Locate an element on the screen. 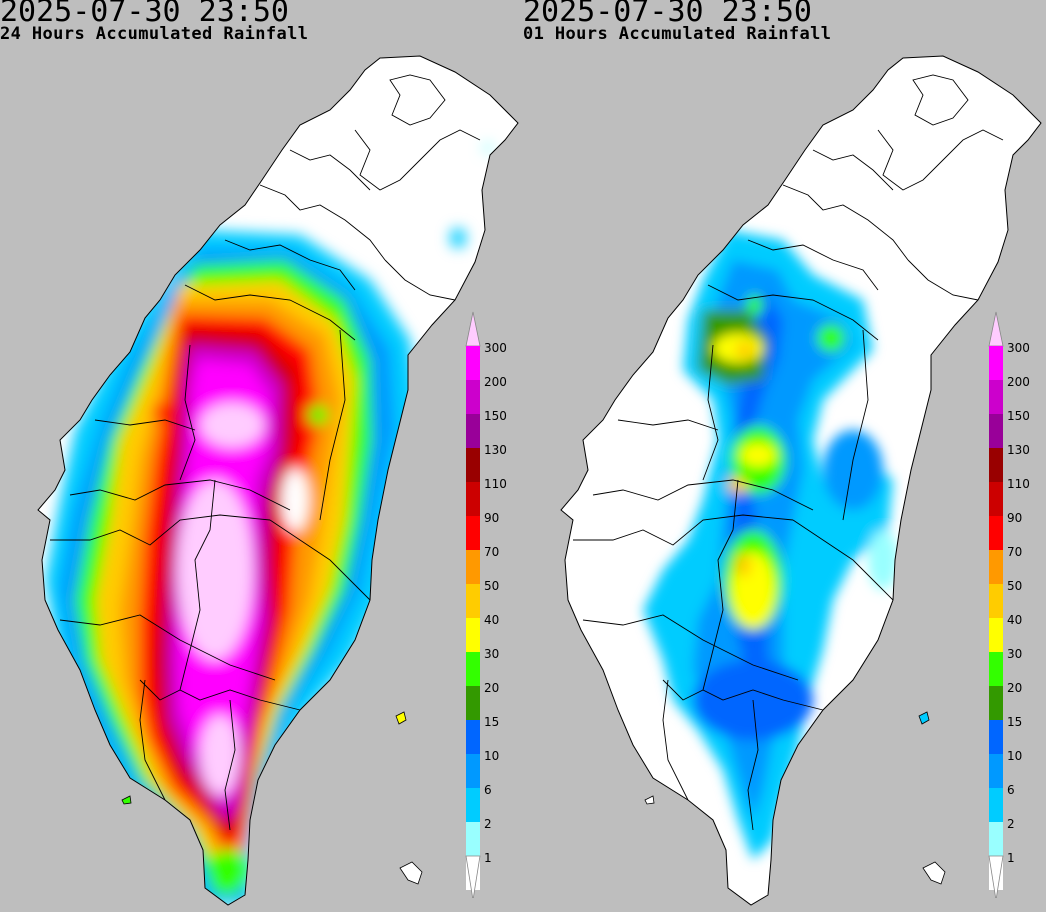  rainfall-legend-1h: 300 200 150 130 110 90 70 50 40 30 20 15 10 6 2 1 is located at coordinates (1013, 604).